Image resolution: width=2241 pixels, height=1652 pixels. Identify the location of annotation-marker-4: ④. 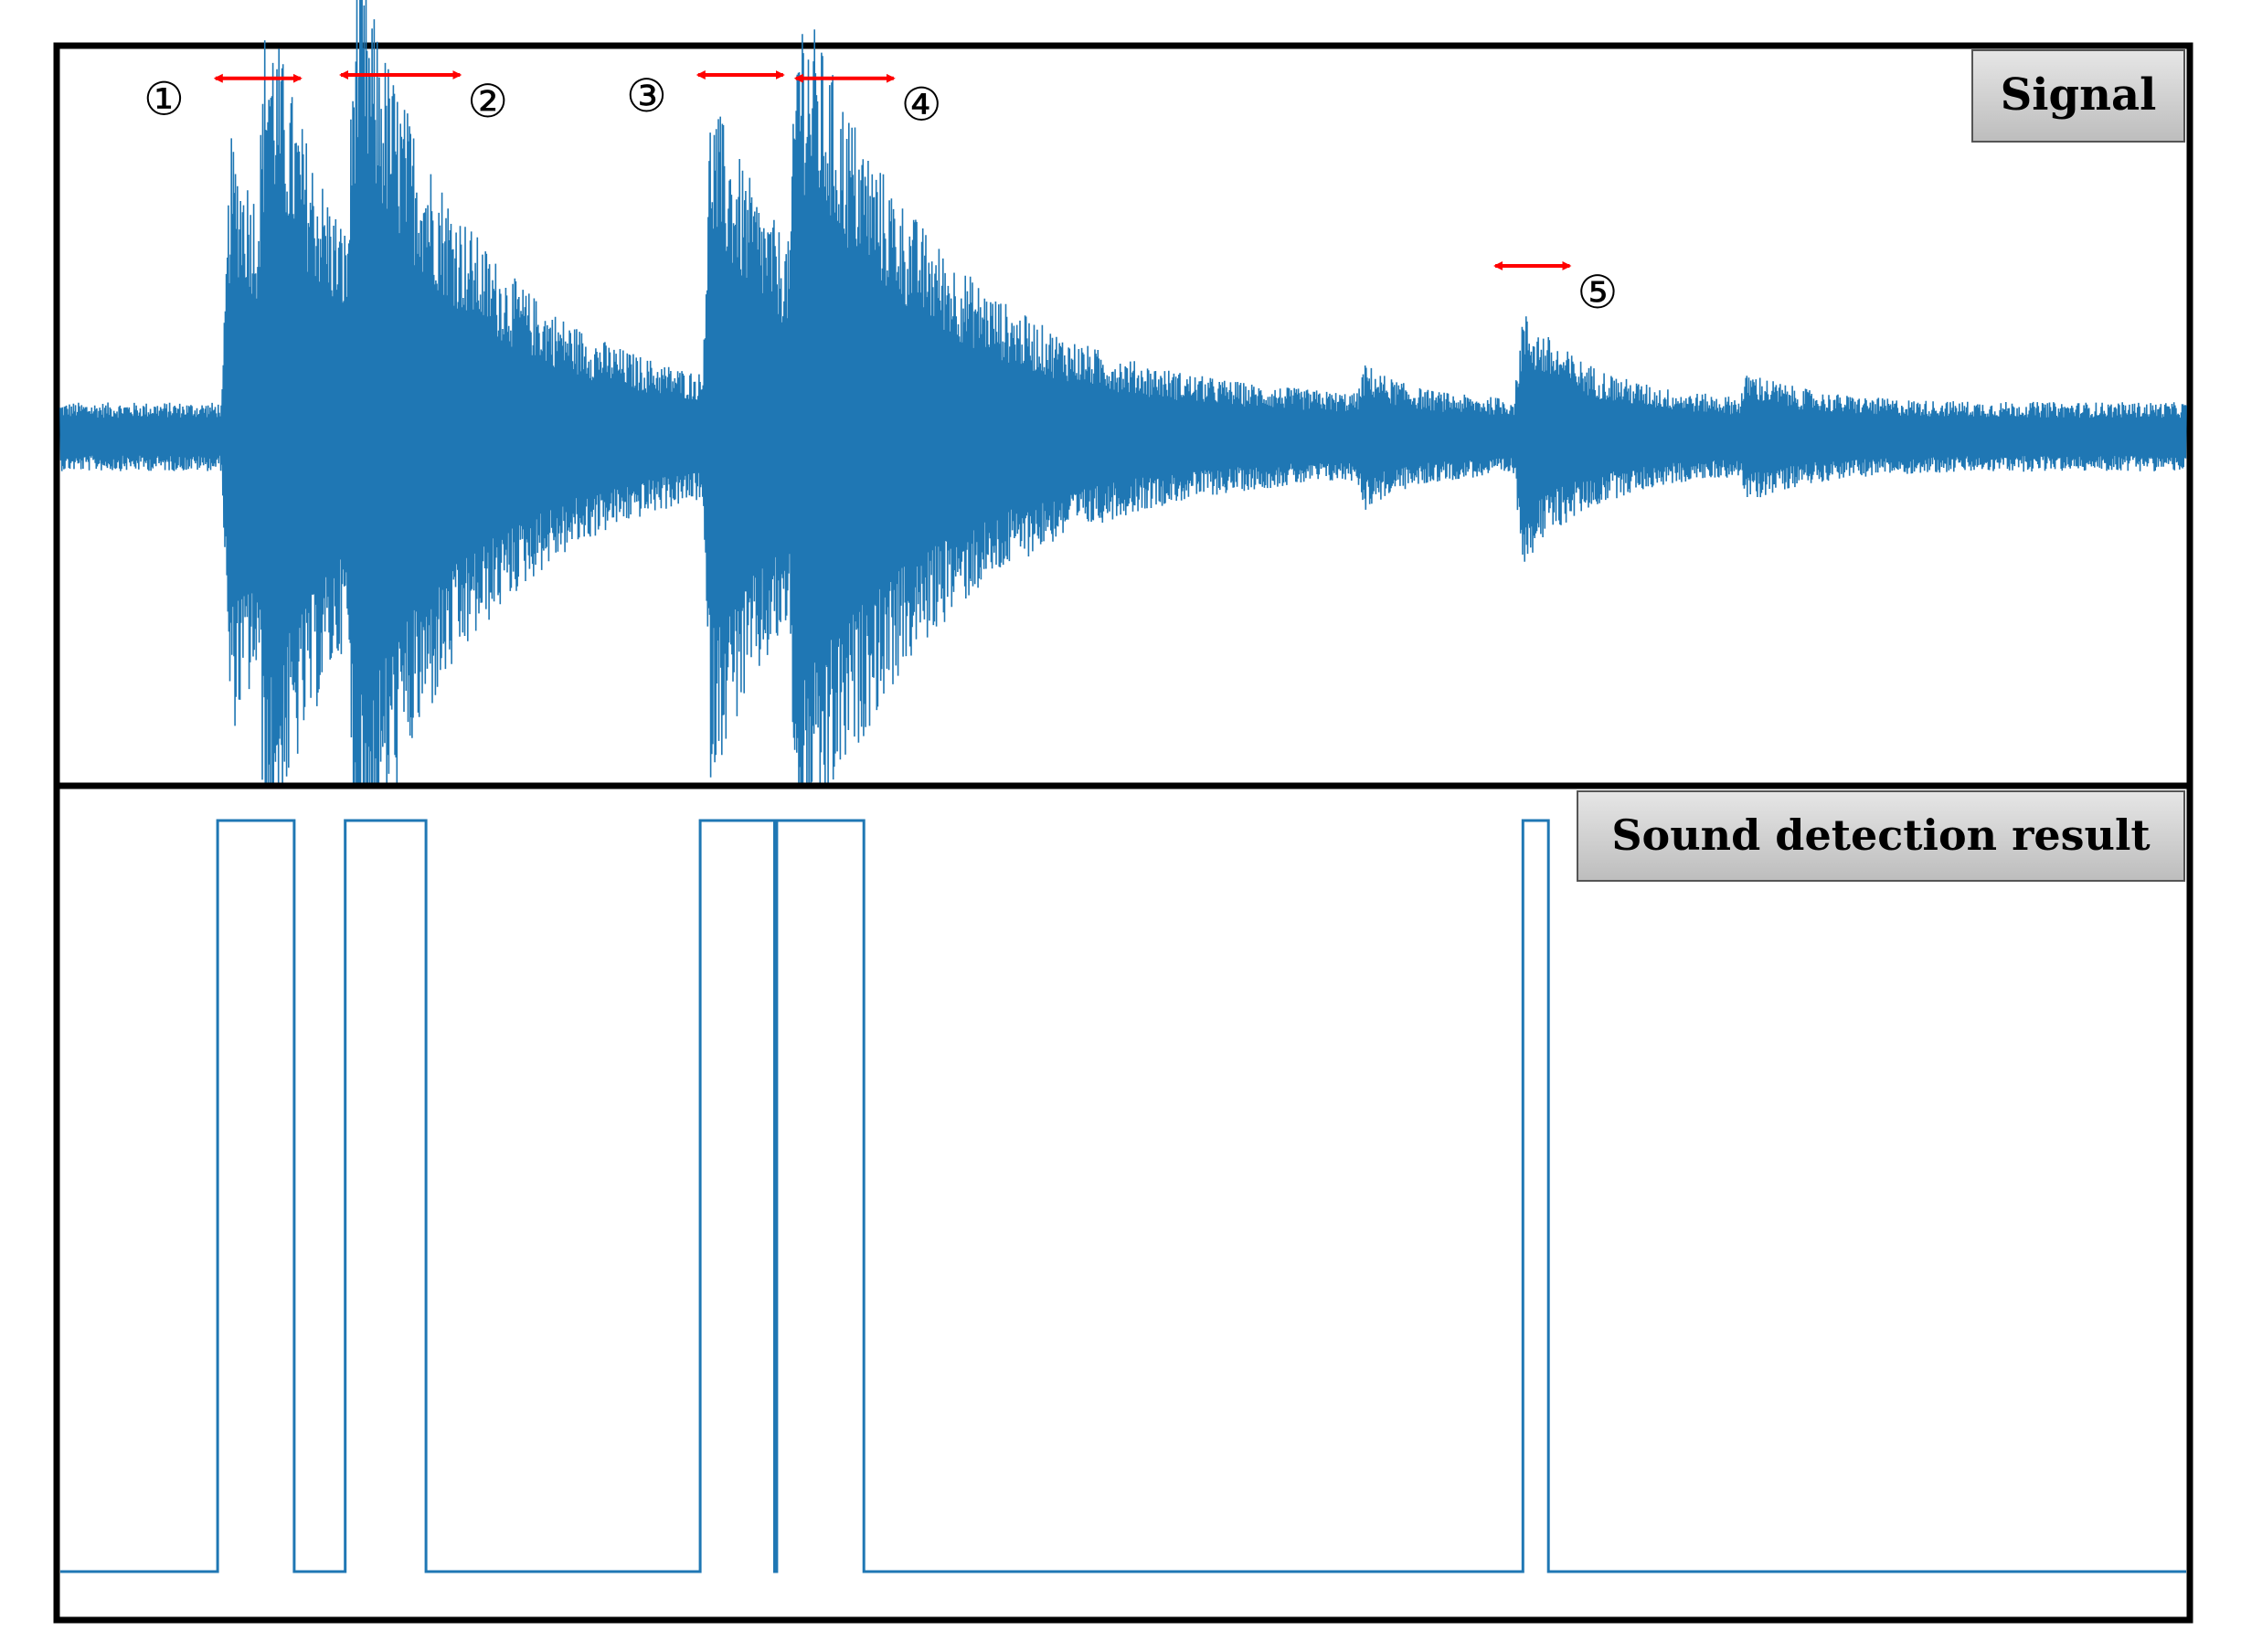
(921, 106).